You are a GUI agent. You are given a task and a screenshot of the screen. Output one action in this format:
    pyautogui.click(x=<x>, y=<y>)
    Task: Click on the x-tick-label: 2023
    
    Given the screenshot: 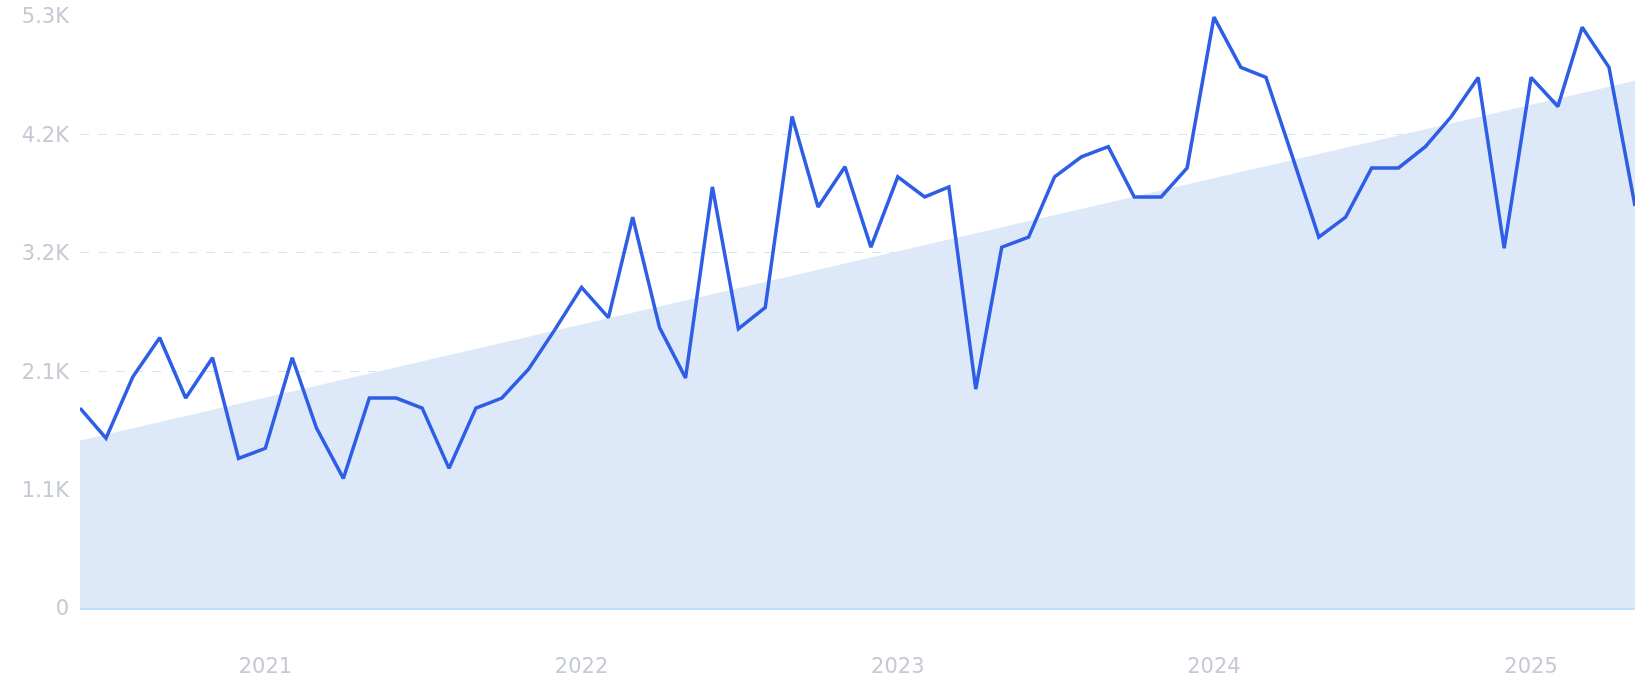 What is the action you would take?
    pyautogui.click(x=898, y=665)
    